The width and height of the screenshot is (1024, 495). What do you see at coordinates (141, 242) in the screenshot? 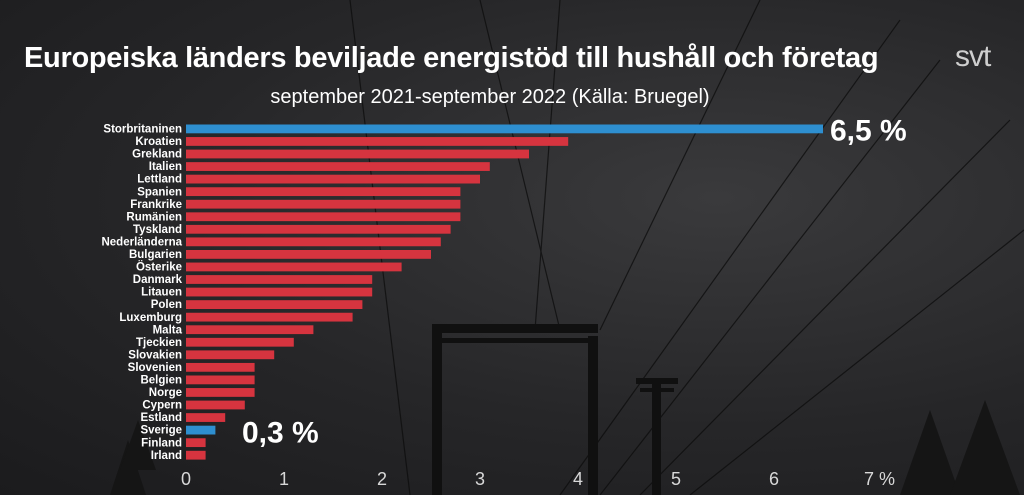
I see `category-label: Nederländerna` at bounding box center [141, 242].